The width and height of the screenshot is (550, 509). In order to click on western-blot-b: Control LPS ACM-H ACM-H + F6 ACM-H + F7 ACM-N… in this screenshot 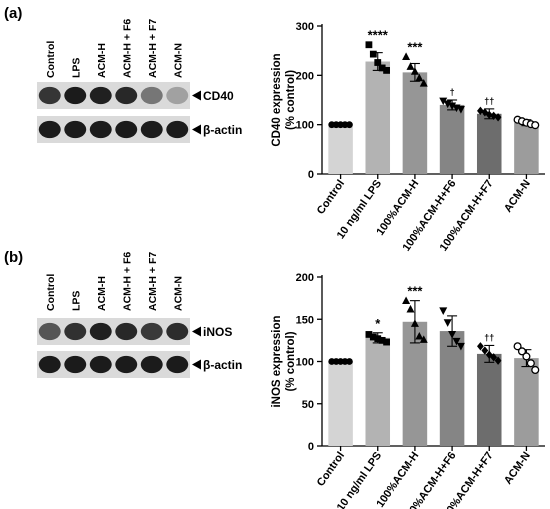, I will do `click(139, 315)`.